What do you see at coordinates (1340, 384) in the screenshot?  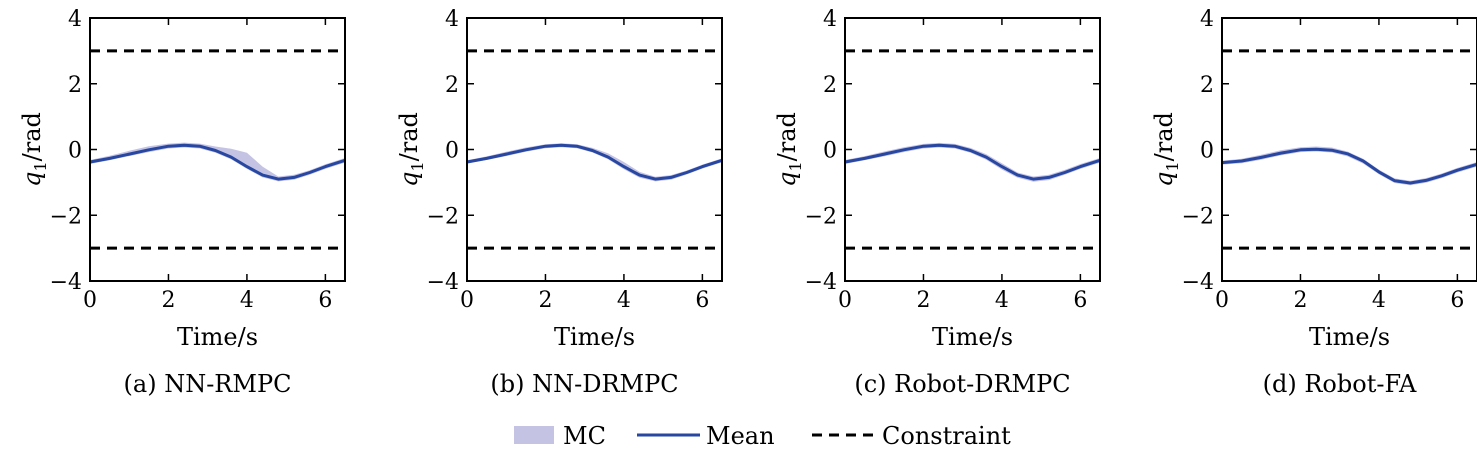 I see `panel-caption: (d) Robot-FA` at bounding box center [1340, 384].